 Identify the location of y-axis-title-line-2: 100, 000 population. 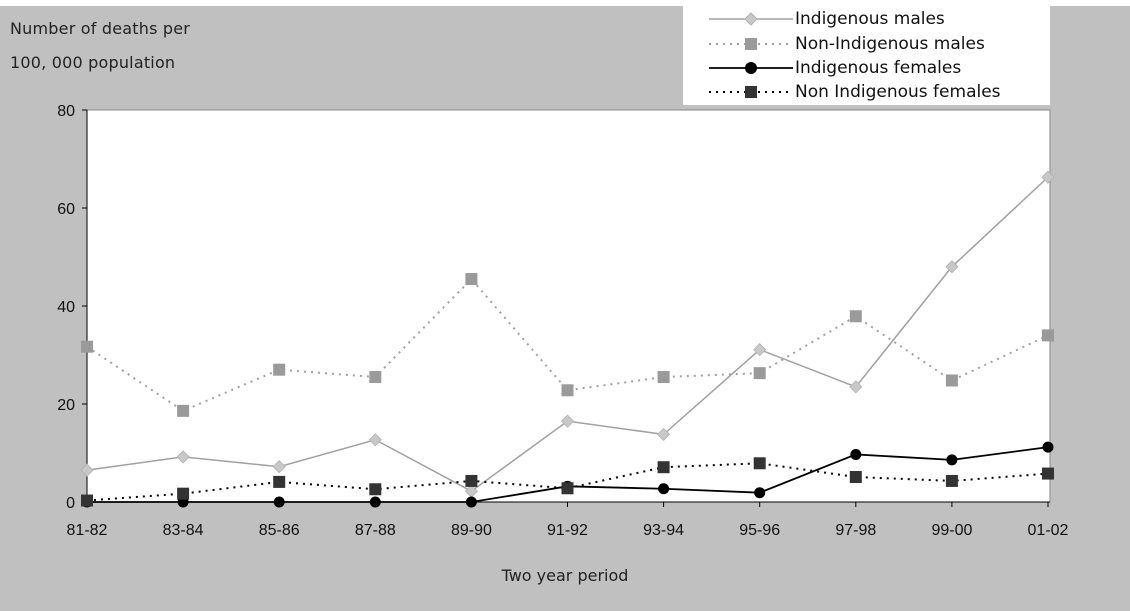
(93, 62).